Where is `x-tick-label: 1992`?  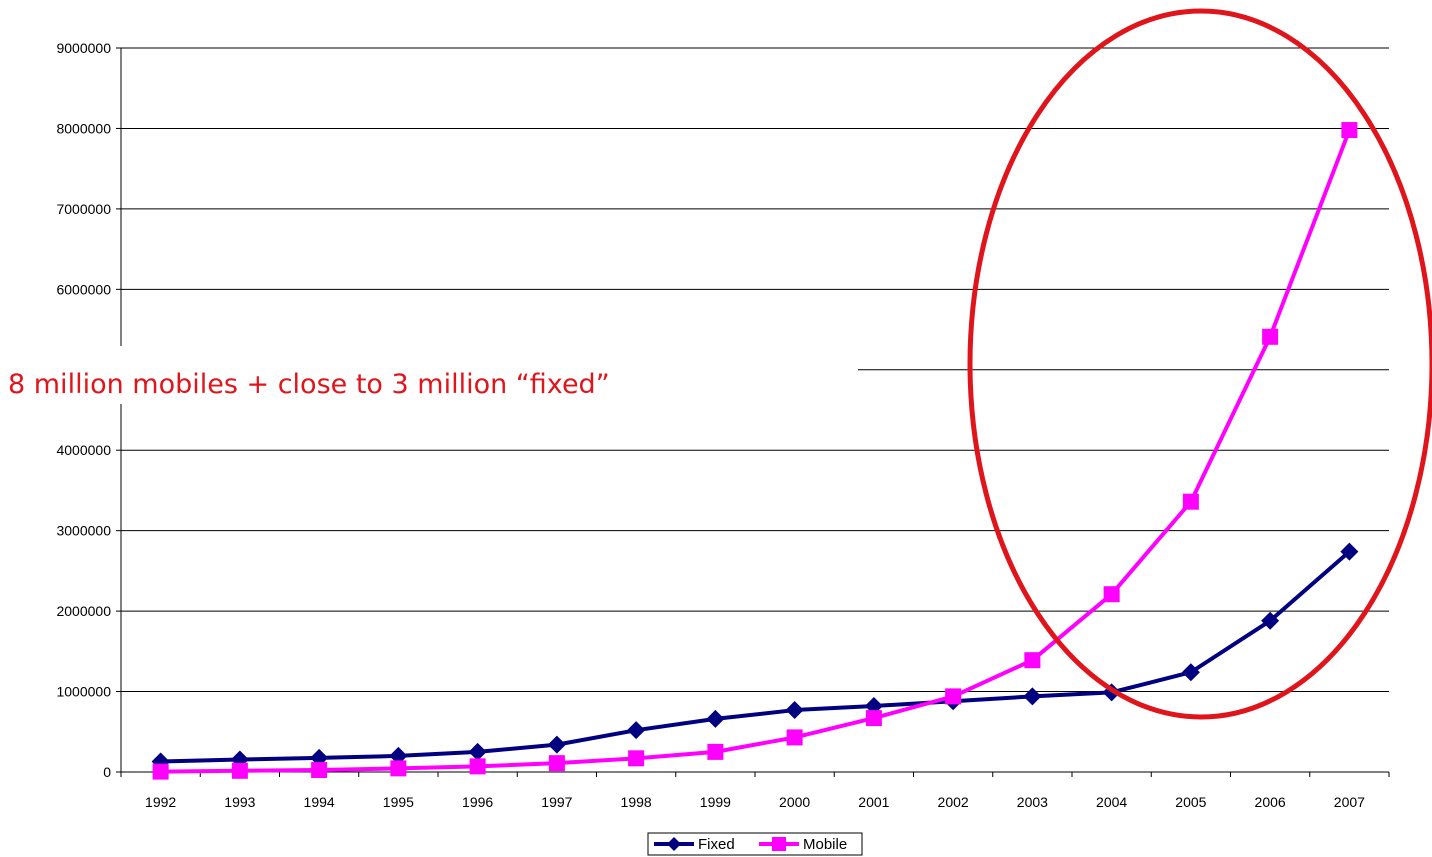
x-tick-label: 1992 is located at coordinates (160, 802).